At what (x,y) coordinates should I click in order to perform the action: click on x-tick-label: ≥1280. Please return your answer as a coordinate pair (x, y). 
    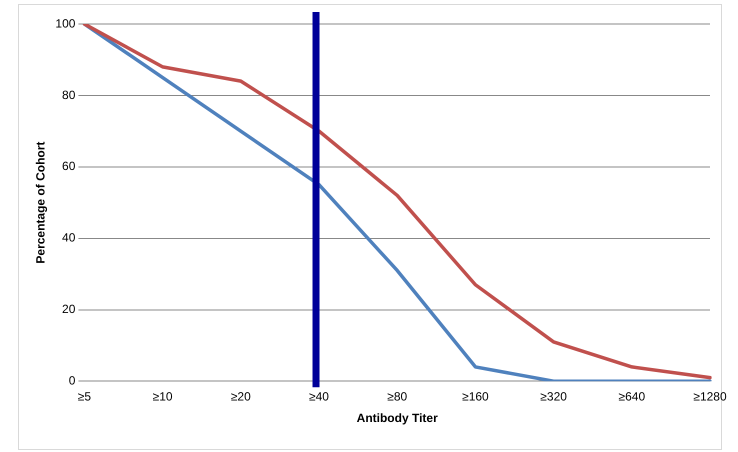
    Looking at the image, I should click on (710, 397).